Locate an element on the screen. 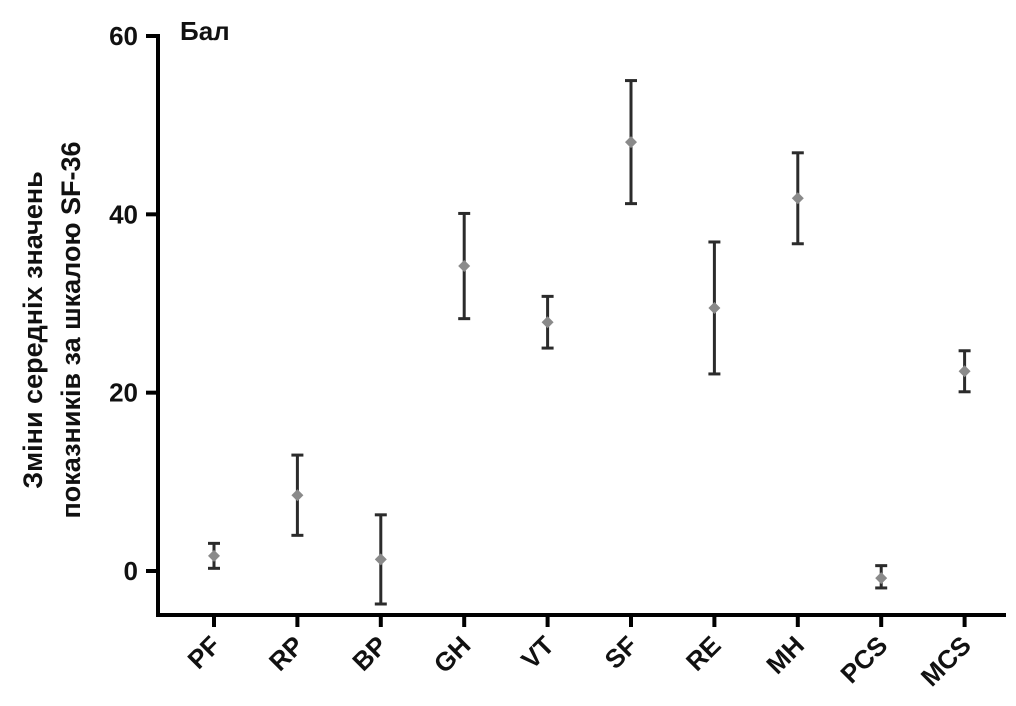 The image size is (1016, 706). data-point-rp is located at coordinates (297, 495).